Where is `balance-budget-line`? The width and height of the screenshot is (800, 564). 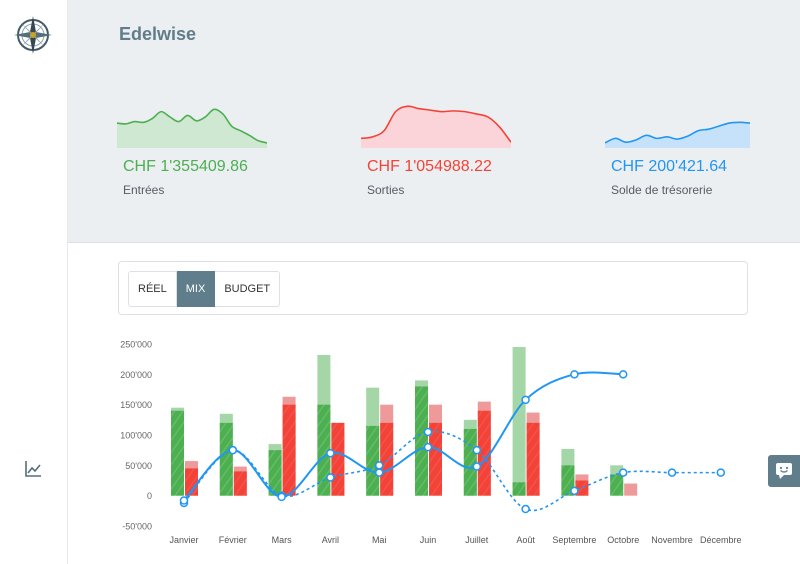
balance-budget-line is located at coordinates (452, 471).